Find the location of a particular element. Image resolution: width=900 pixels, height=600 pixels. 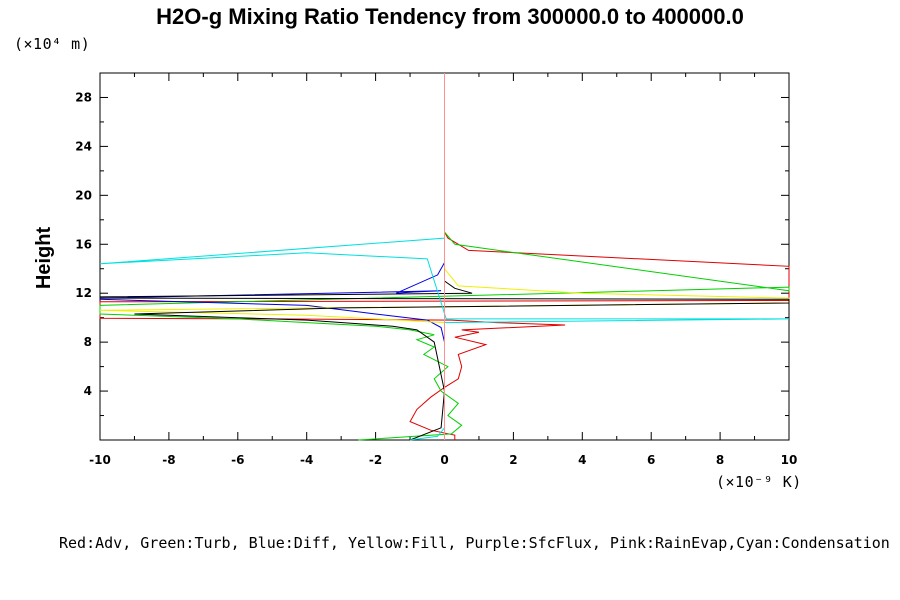

y-tick-label: 24 is located at coordinates (83, 146).